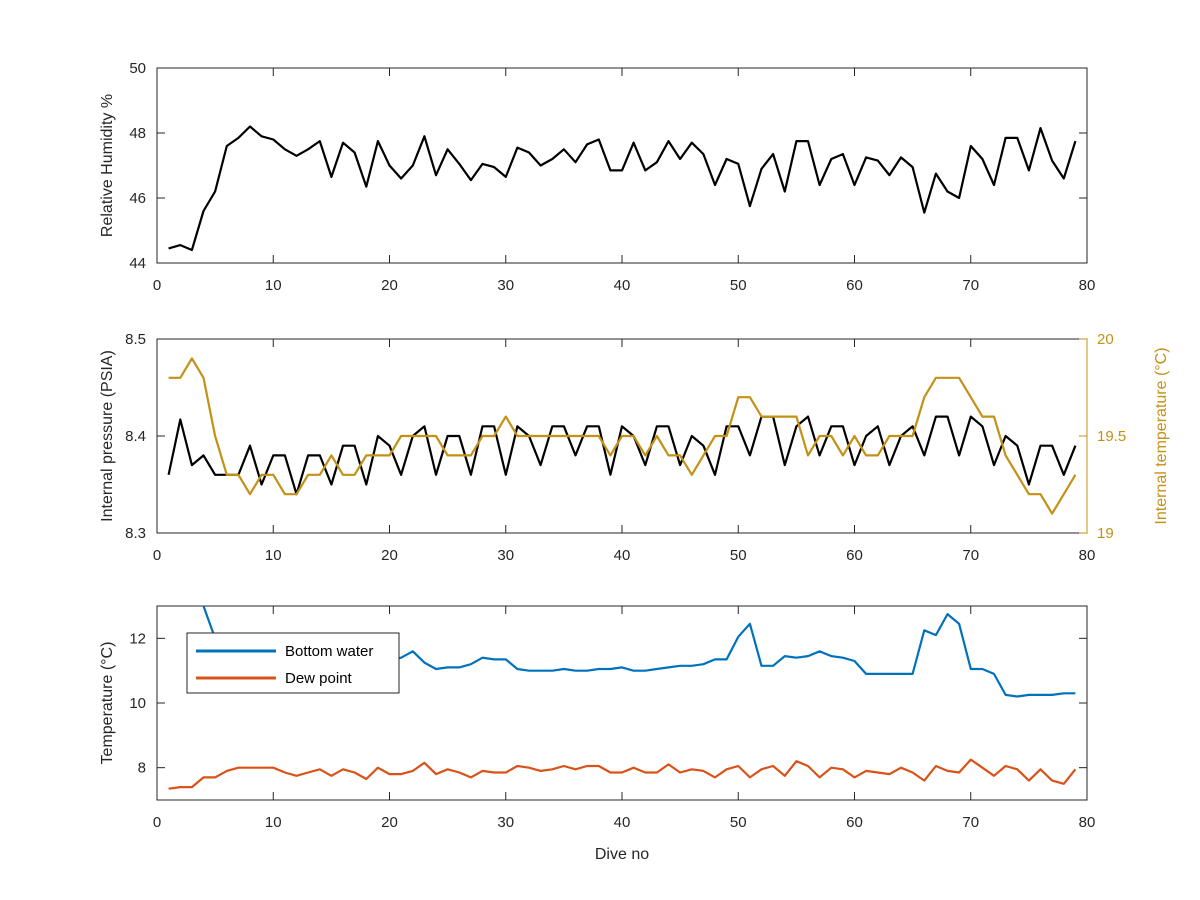  I want to click on y-tick-label: 48, so click(137, 133).